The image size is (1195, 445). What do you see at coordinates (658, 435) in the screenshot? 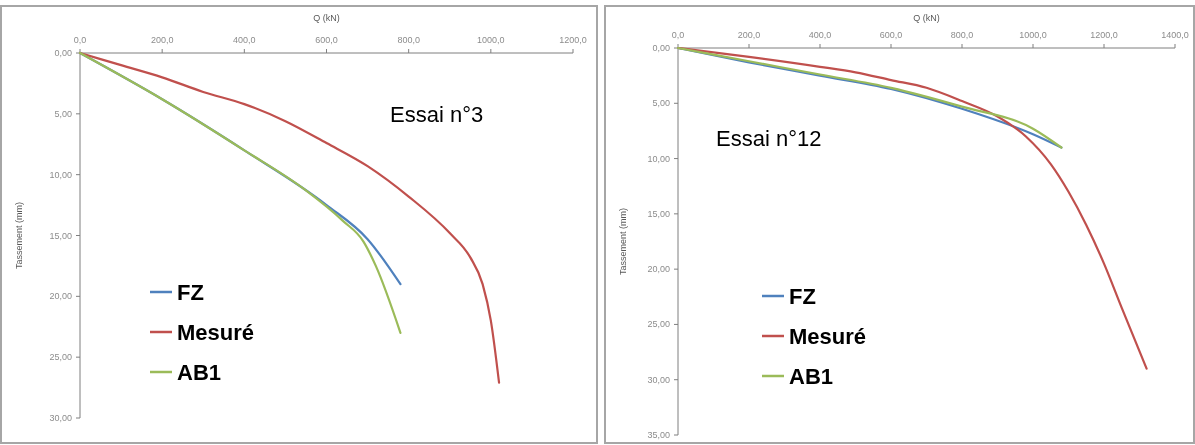
I see `y-tick-label: 35,00` at bounding box center [658, 435].